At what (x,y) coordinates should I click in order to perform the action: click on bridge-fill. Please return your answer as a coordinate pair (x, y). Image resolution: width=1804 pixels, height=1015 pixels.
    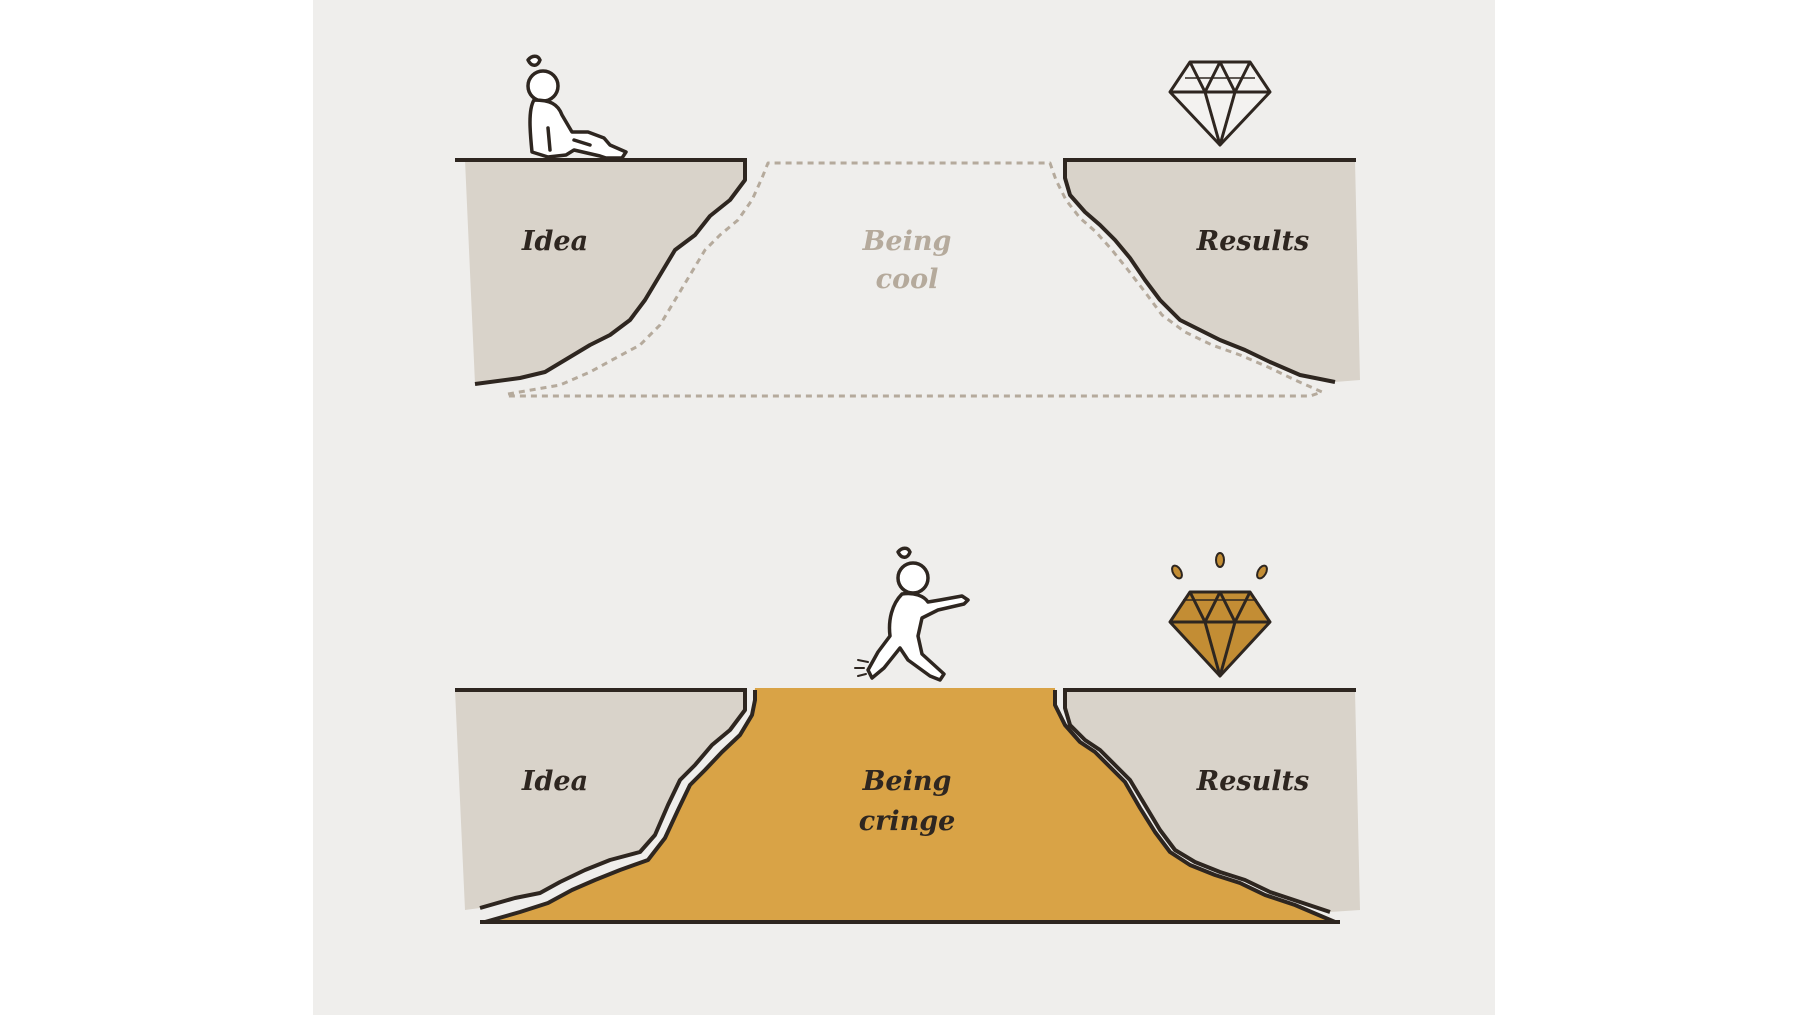
    Looking at the image, I should click on (910, 805).